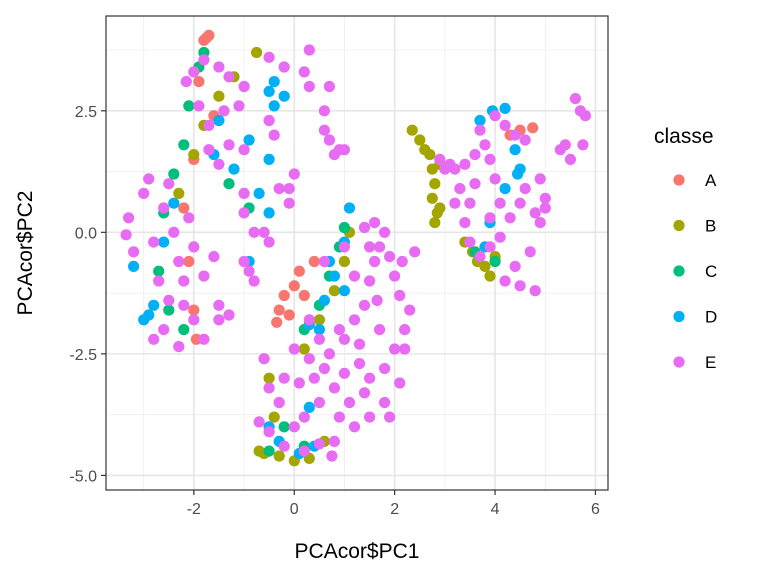 The height and width of the screenshot is (576, 768). Describe the element at coordinates (595, 509) in the screenshot. I see `x-tick-label: 6` at that location.